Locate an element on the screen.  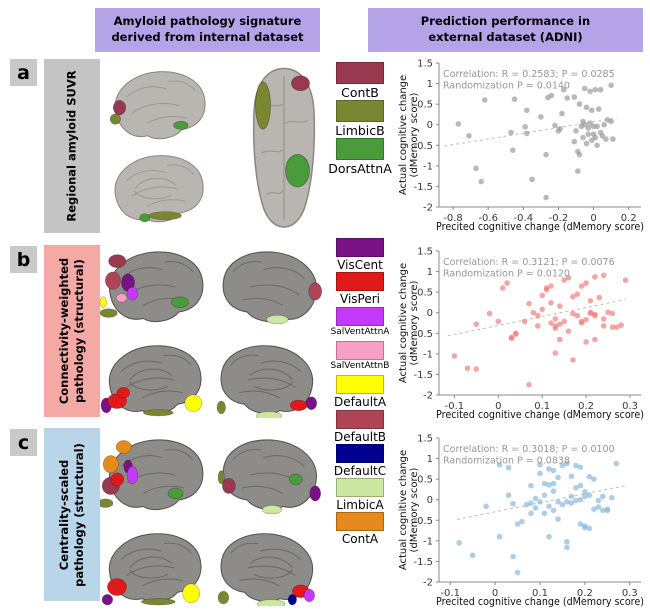
legend-label: DefaultA is located at coordinates (360, 402).